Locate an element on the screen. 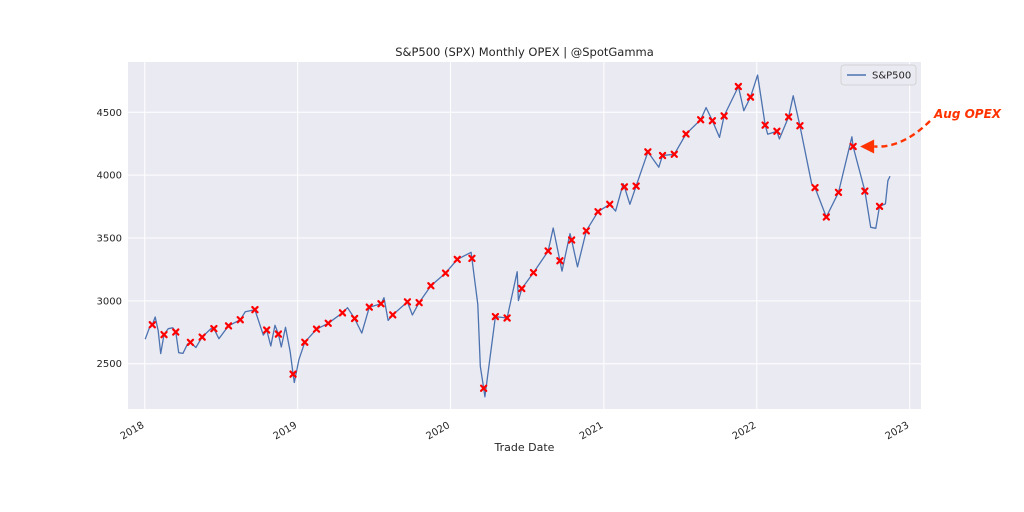 The image size is (1024, 512). annotation: Aug OPEX is located at coordinates (931, 130).